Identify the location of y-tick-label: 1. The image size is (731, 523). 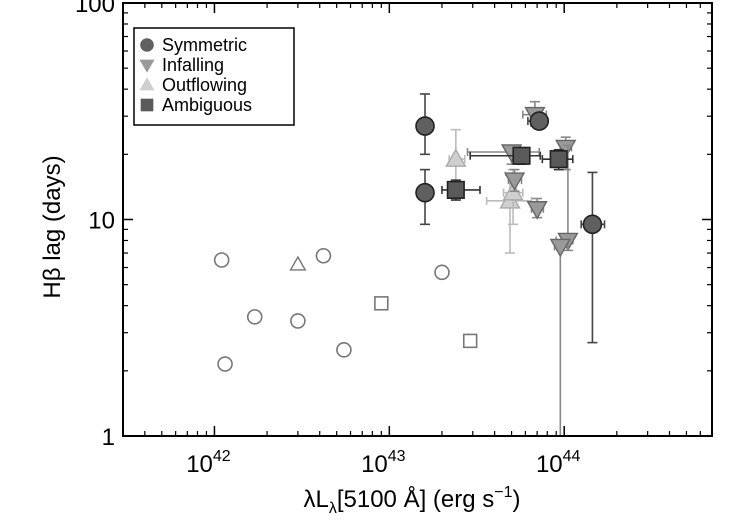
(108, 437).